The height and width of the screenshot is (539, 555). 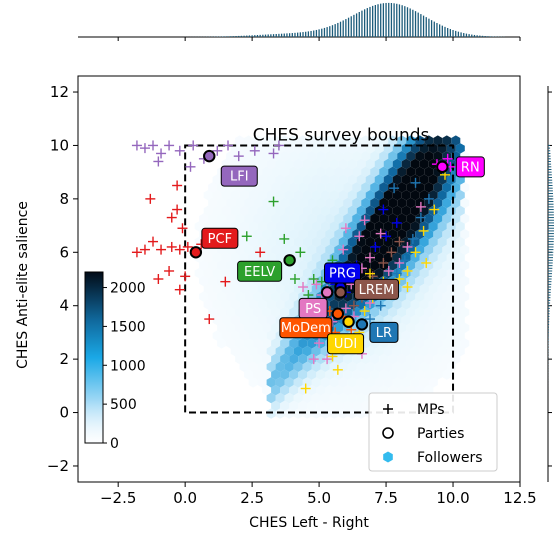 I want to click on party-lr: LR, so click(x=377, y=330).